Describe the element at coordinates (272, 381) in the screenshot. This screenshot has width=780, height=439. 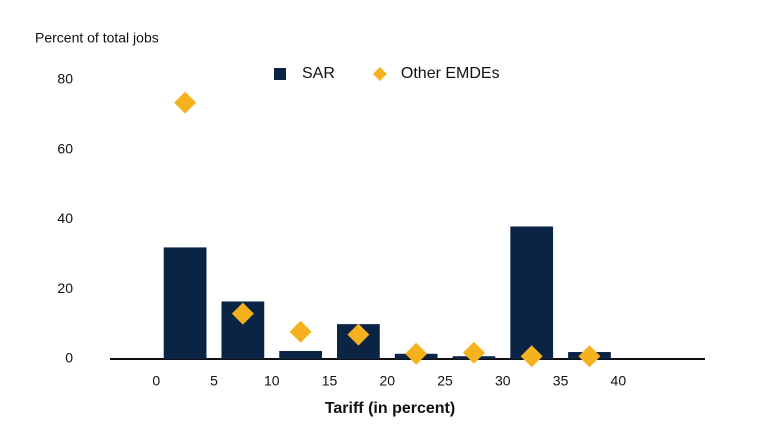
I see `x-tick-label: 10` at that location.